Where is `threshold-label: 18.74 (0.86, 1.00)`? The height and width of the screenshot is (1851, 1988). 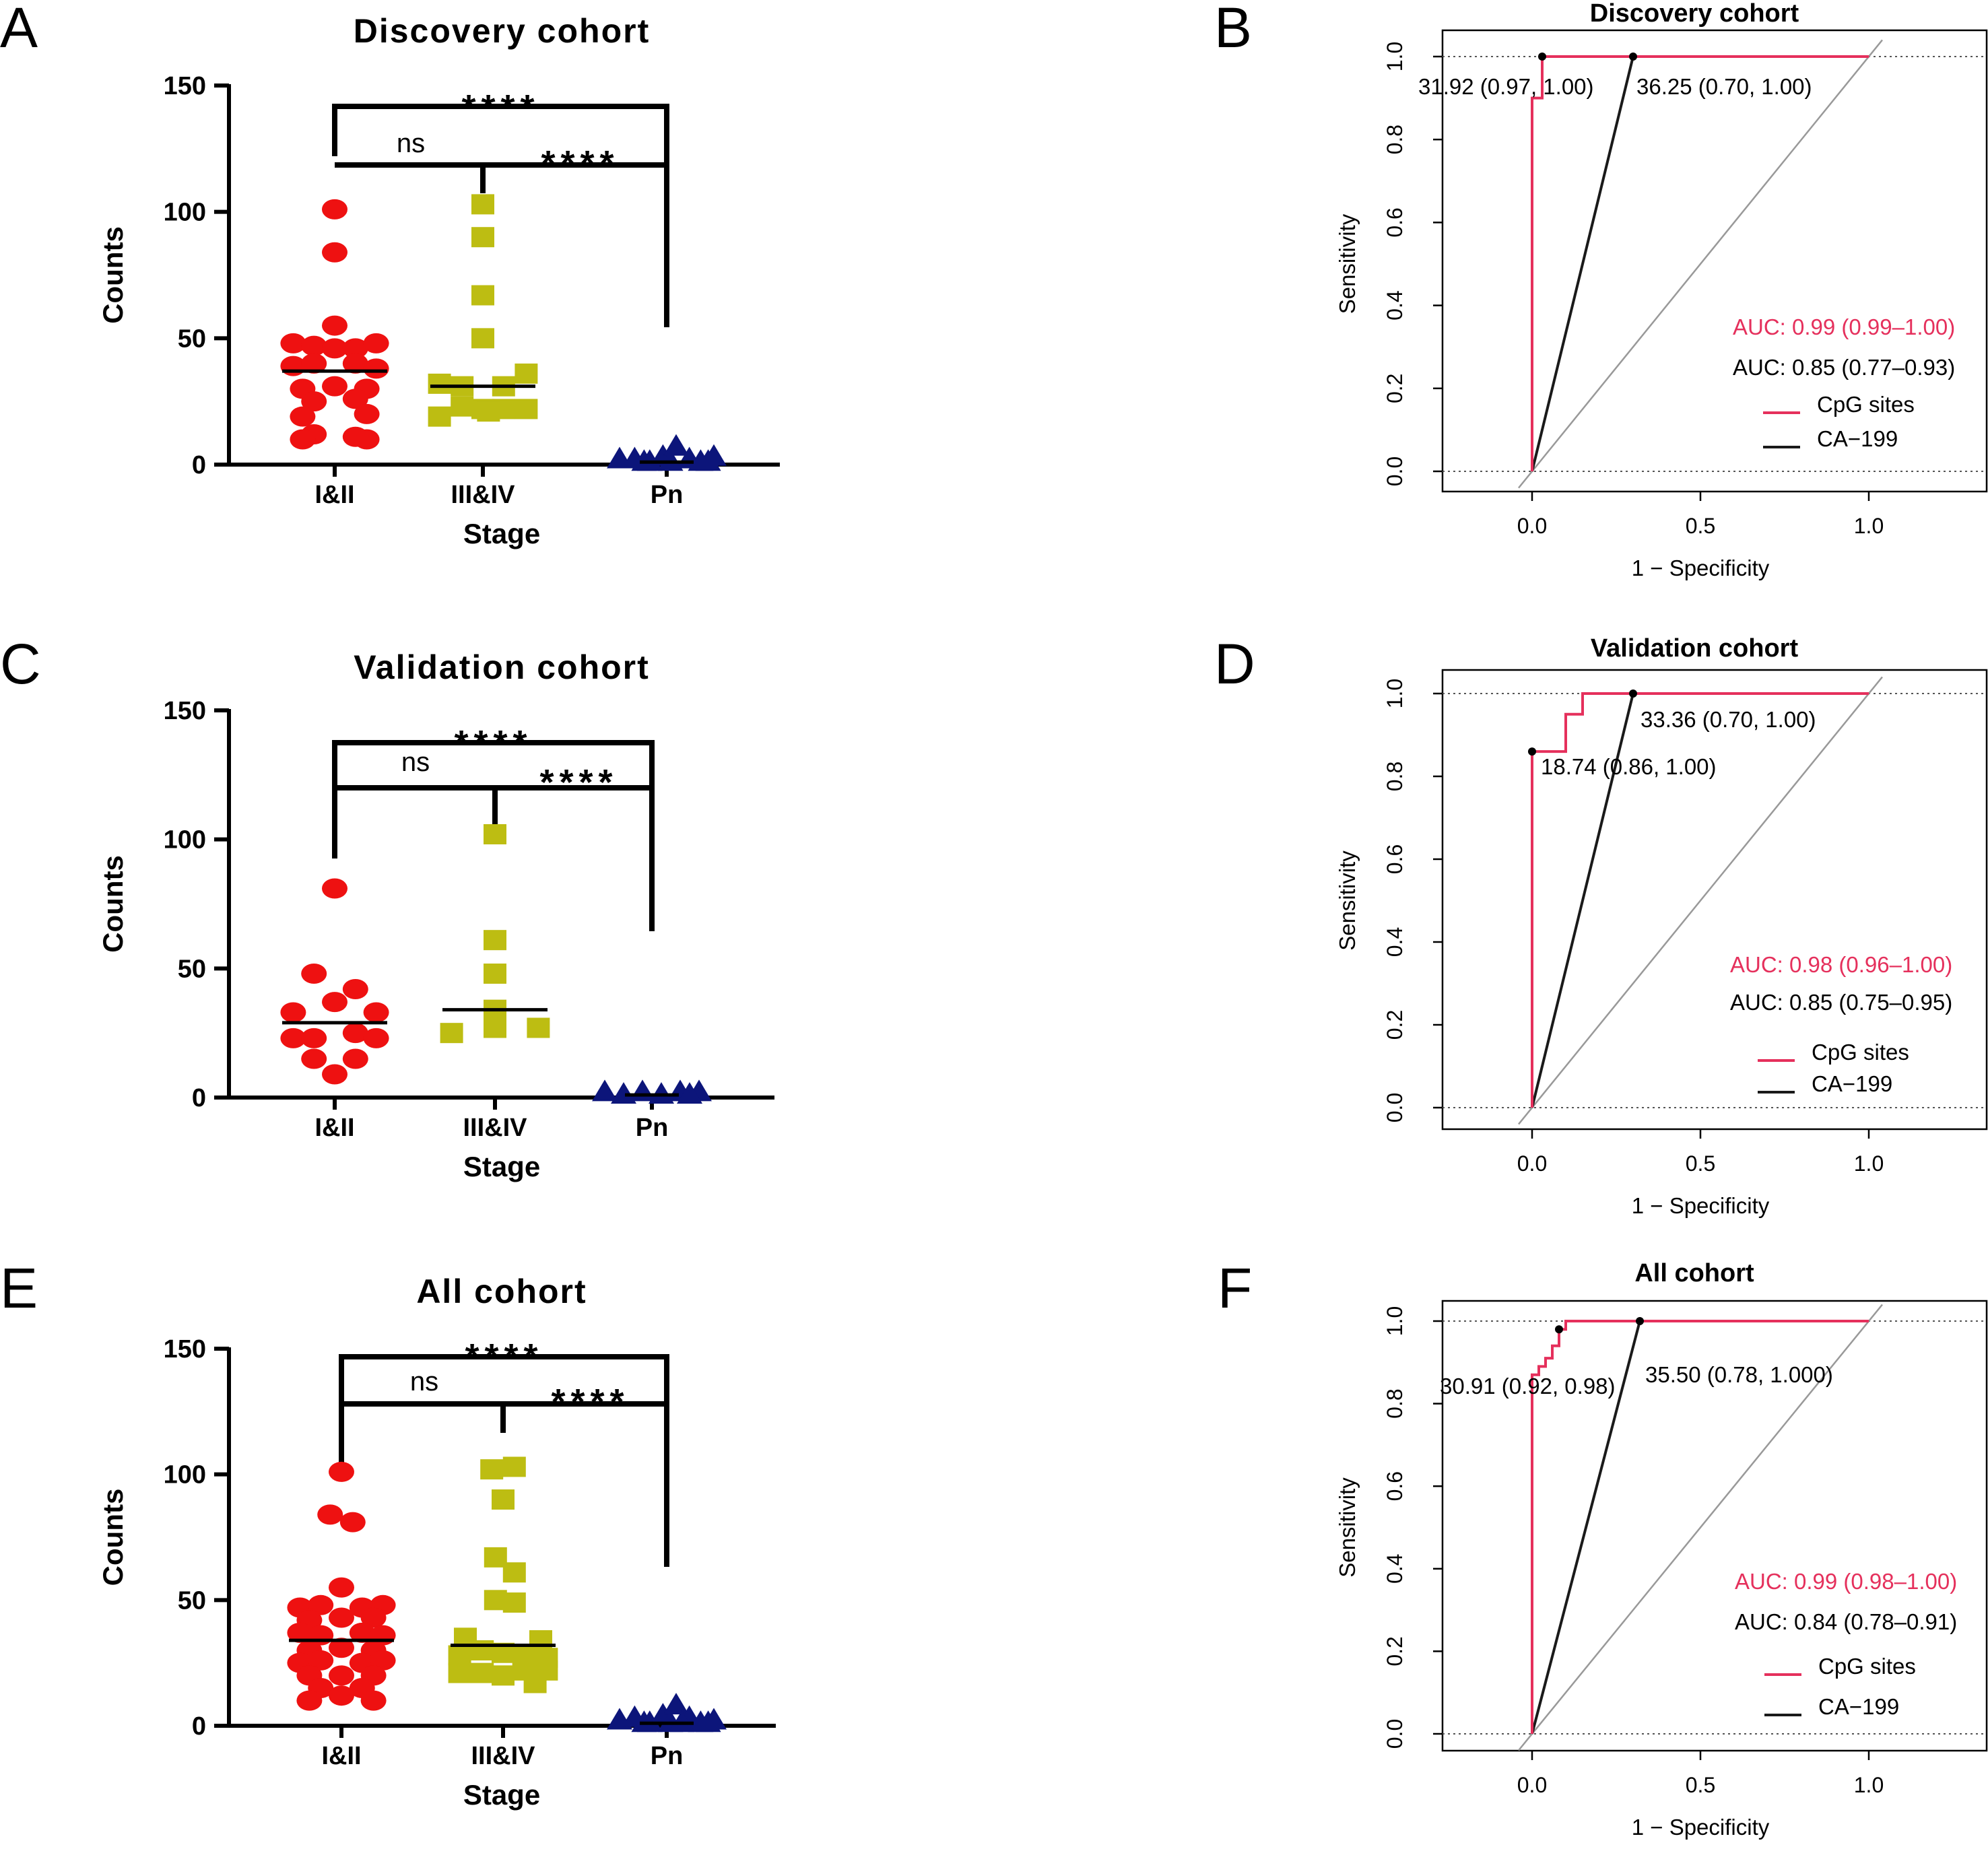 threshold-label: 18.74 (0.86, 1.00) is located at coordinates (1629, 766).